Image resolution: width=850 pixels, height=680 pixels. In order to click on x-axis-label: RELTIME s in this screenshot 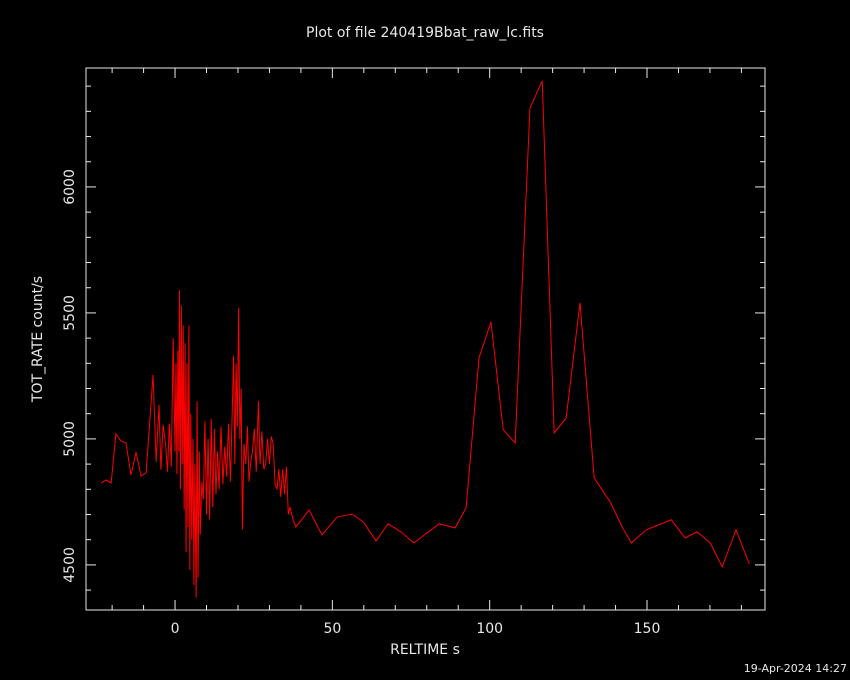, I will do `click(425, 650)`.